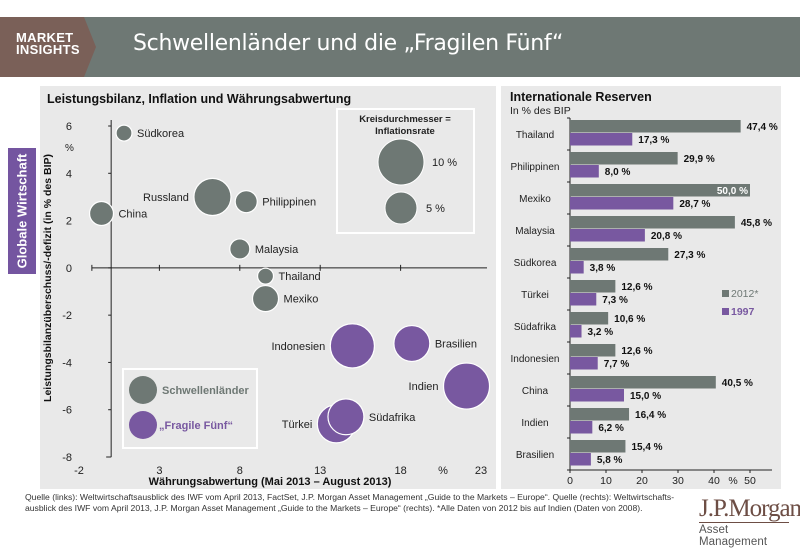 The width and height of the screenshot is (800, 550). Describe the element at coordinates (443, 471) in the screenshot. I see `x-unit-label: %` at that location.